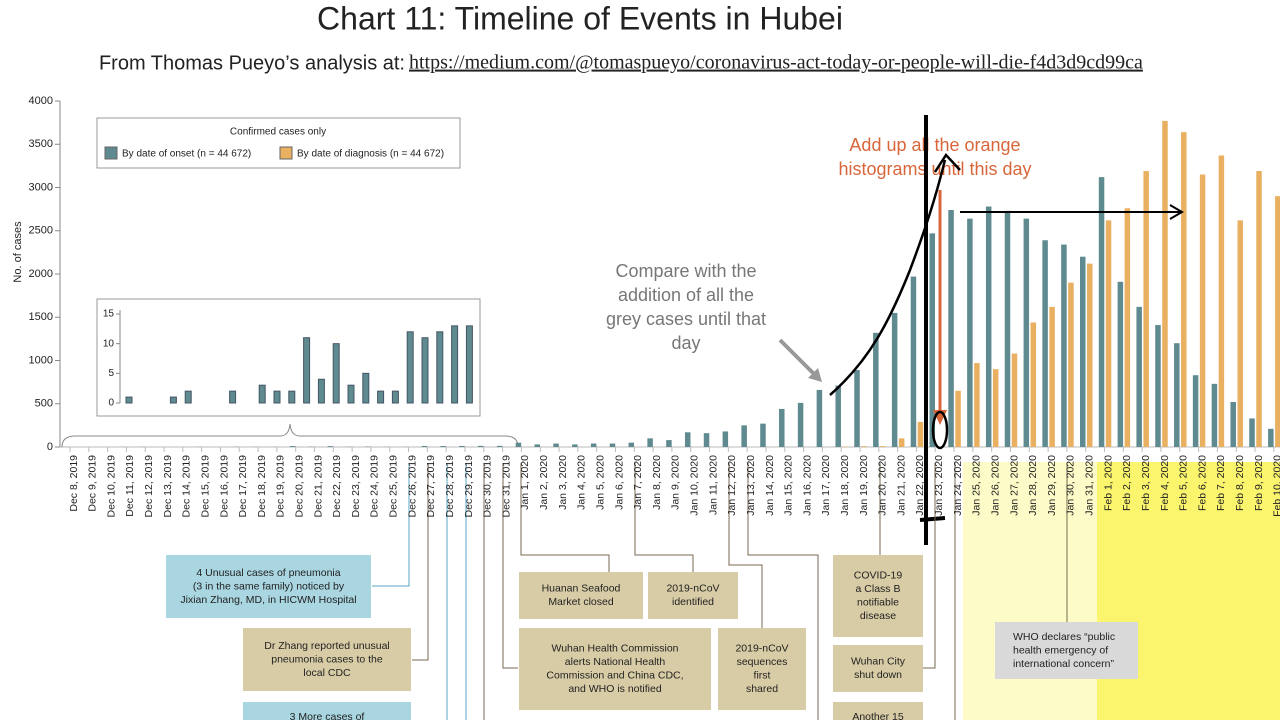 Image resolution: width=1280 pixels, height=720 pixels. Describe the element at coordinates (581, 602) in the screenshot. I see `event-text: Market closed` at that location.